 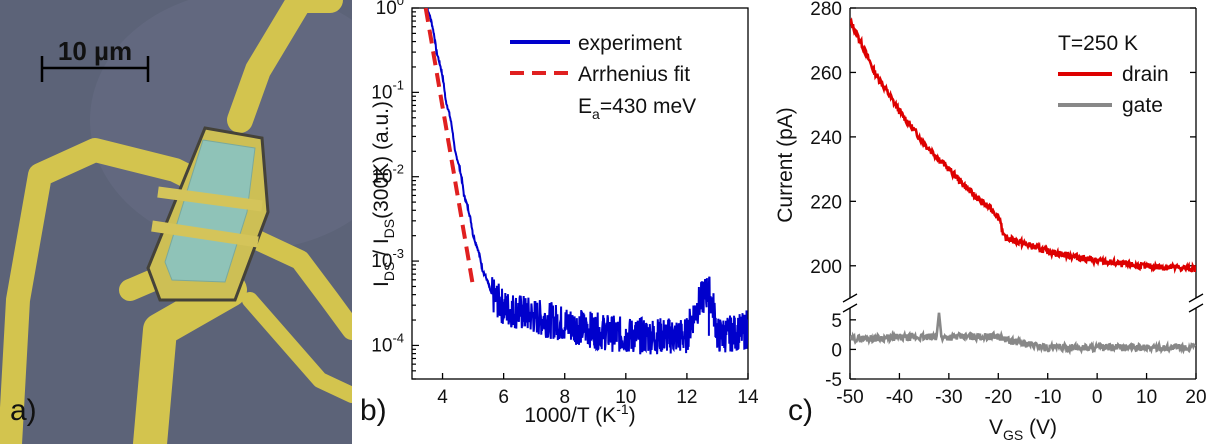 I want to click on c-upper-ytick-label-4: 280, so click(x=826, y=10).